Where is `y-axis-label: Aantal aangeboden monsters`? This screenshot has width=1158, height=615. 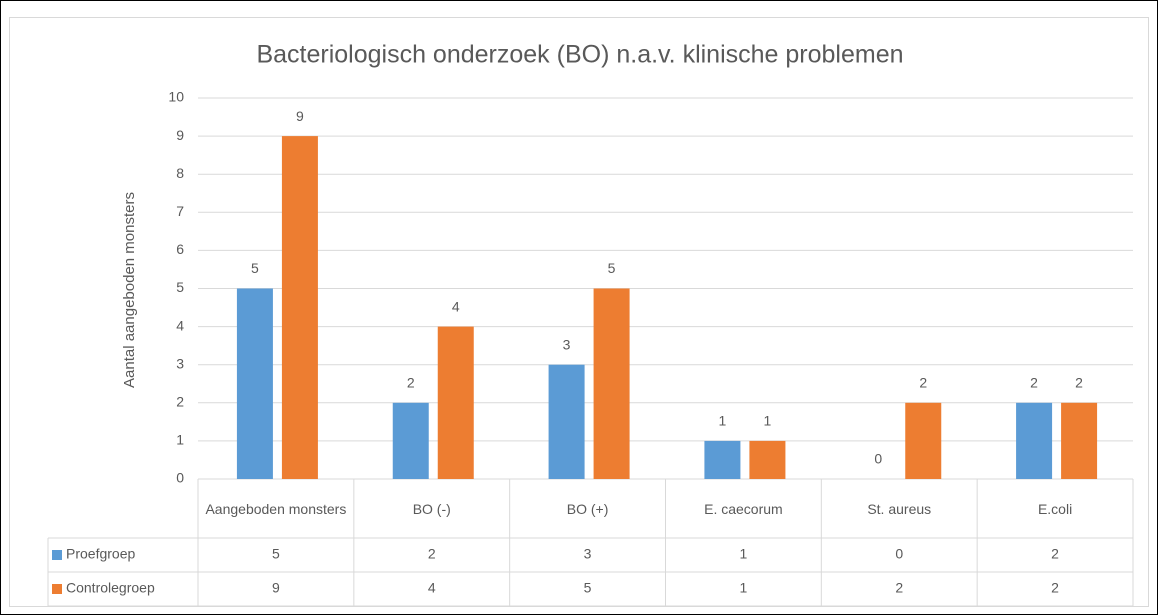
y-axis-label: Aantal aangeboden monsters is located at coordinates (129, 290).